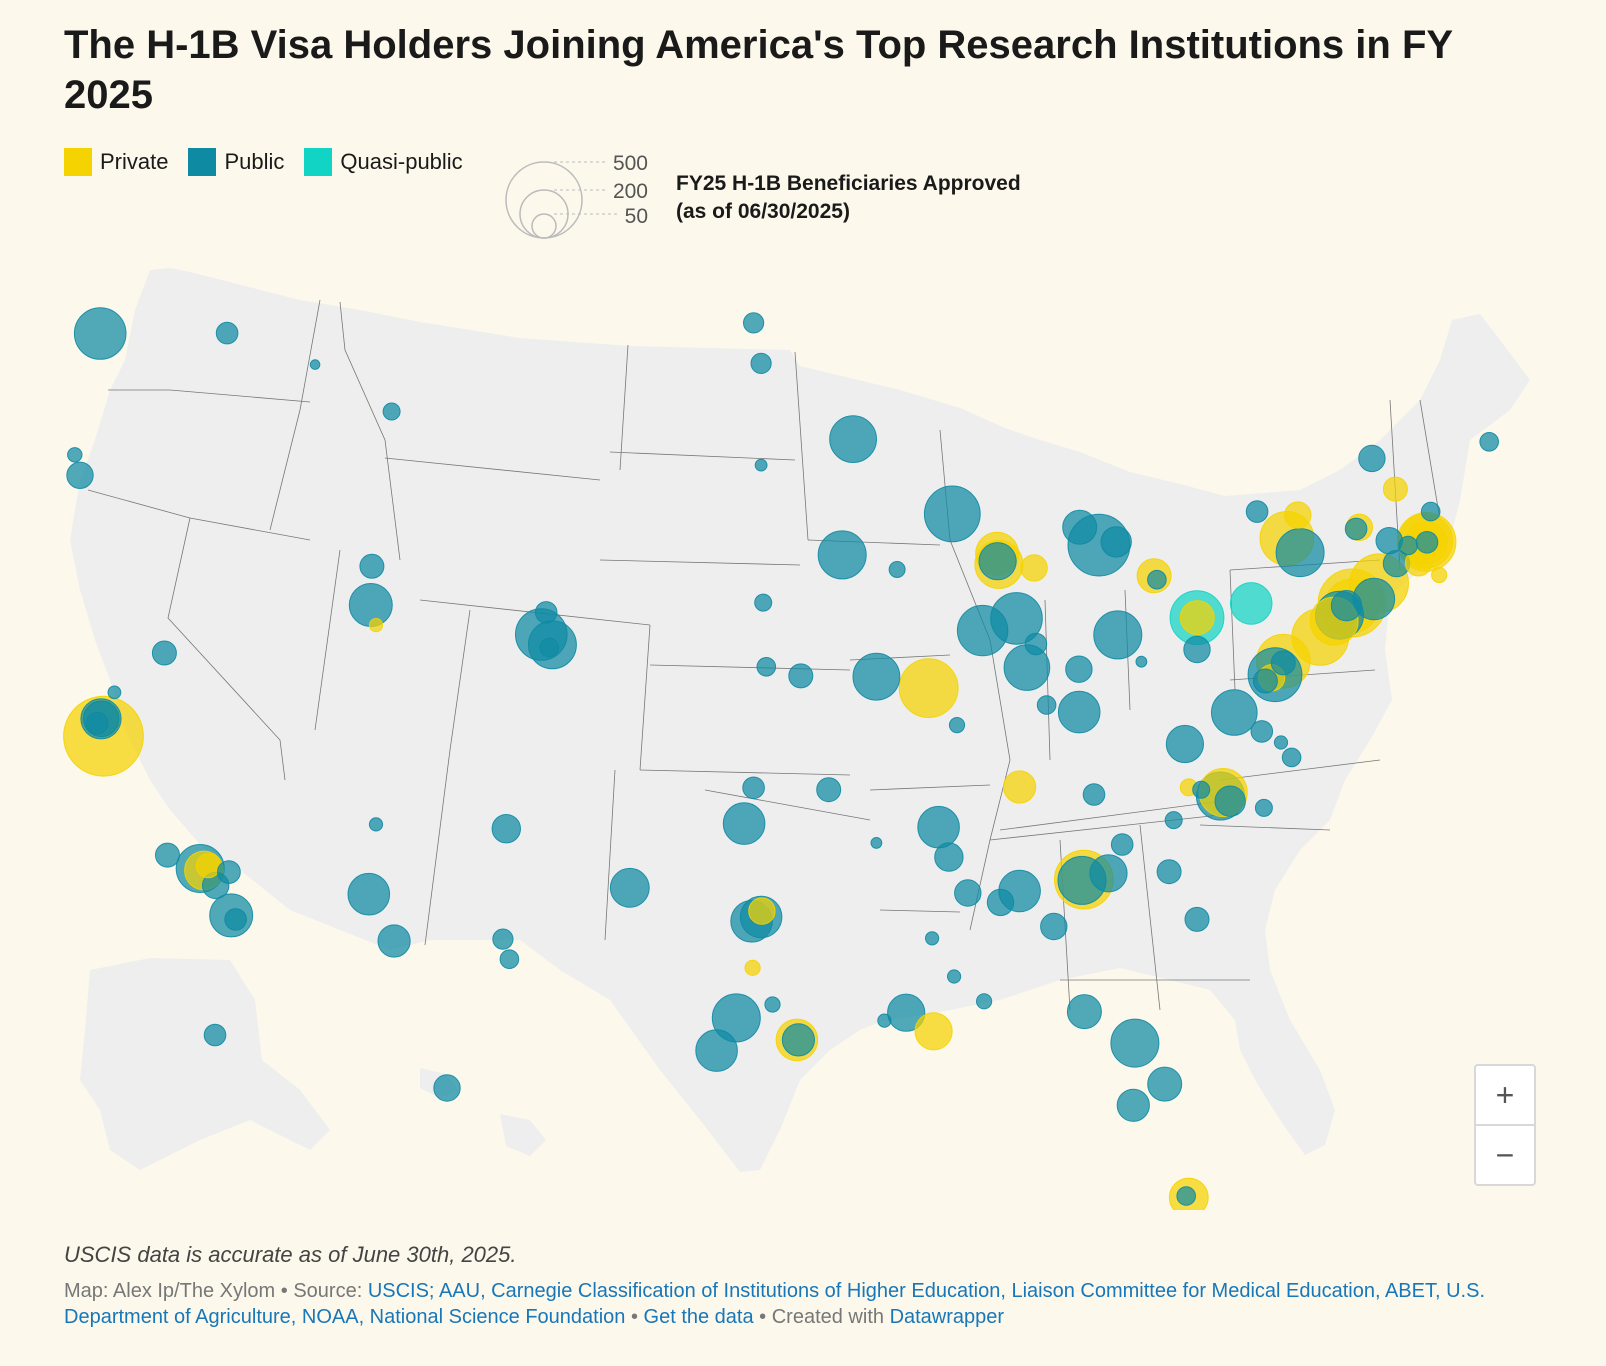 The width and height of the screenshot is (1606, 1366). I want to click on zoom-out-button: −, so click(1505, 1154).